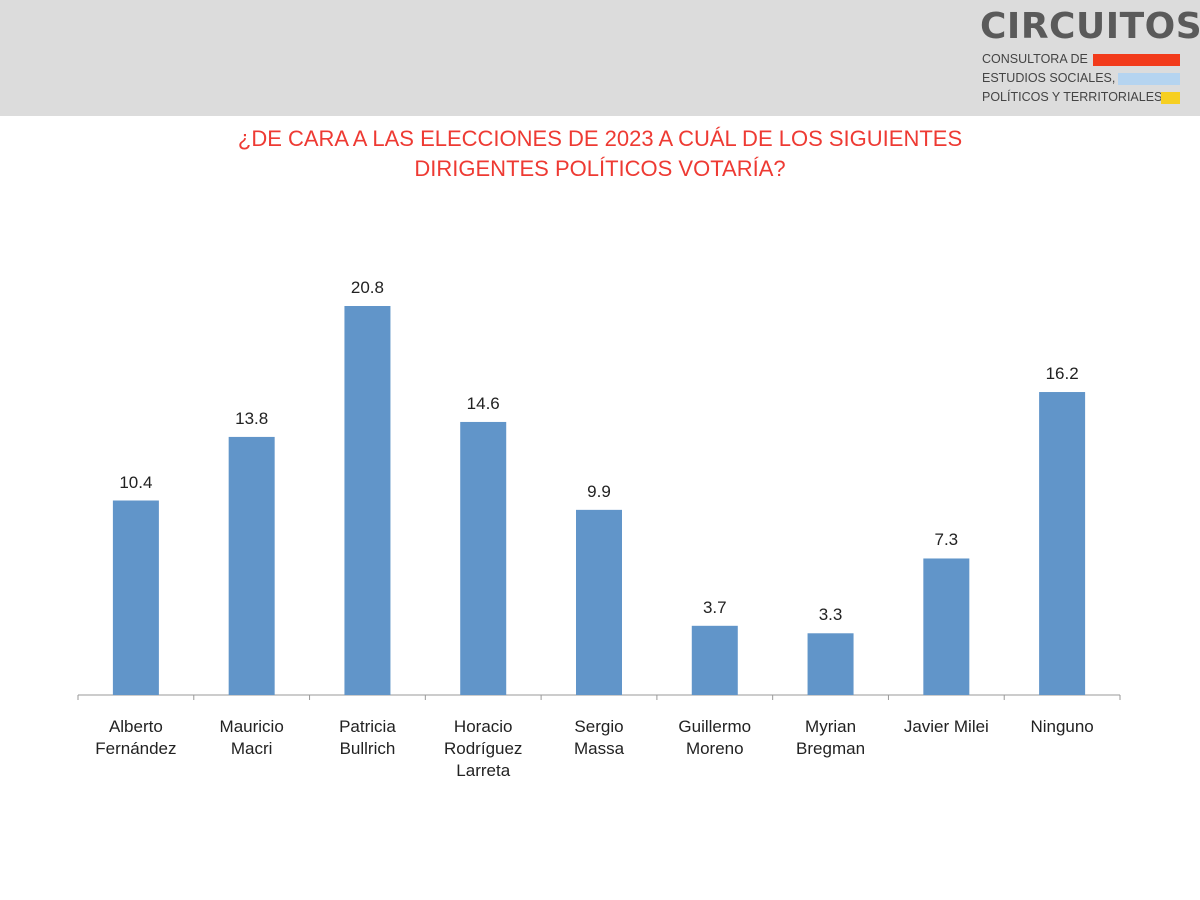 This screenshot has height=900, width=1200. Describe the element at coordinates (600, 168) in the screenshot. I see `chart-title-line-2: DIRIGENTES POLÍTICOS VOTARÍA?` at that location.